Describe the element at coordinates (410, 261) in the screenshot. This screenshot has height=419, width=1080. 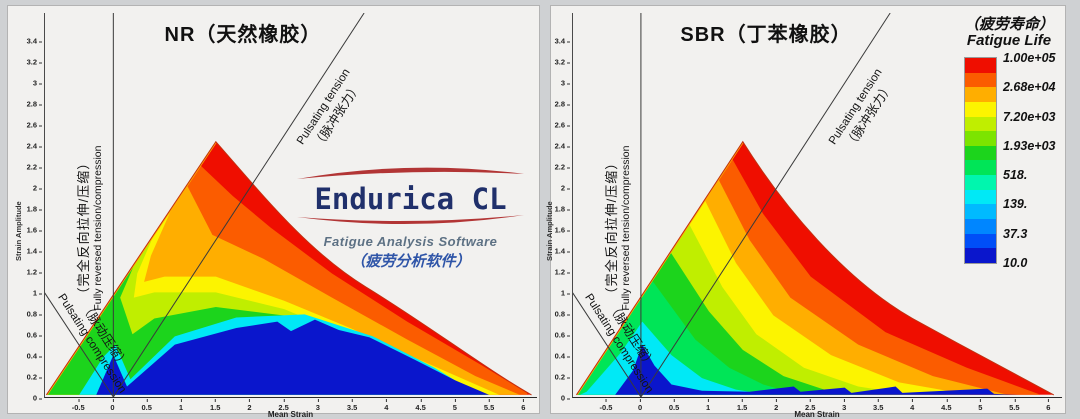
I see `logo-subtitle-cn: （疲劳分析软件）` at that location.